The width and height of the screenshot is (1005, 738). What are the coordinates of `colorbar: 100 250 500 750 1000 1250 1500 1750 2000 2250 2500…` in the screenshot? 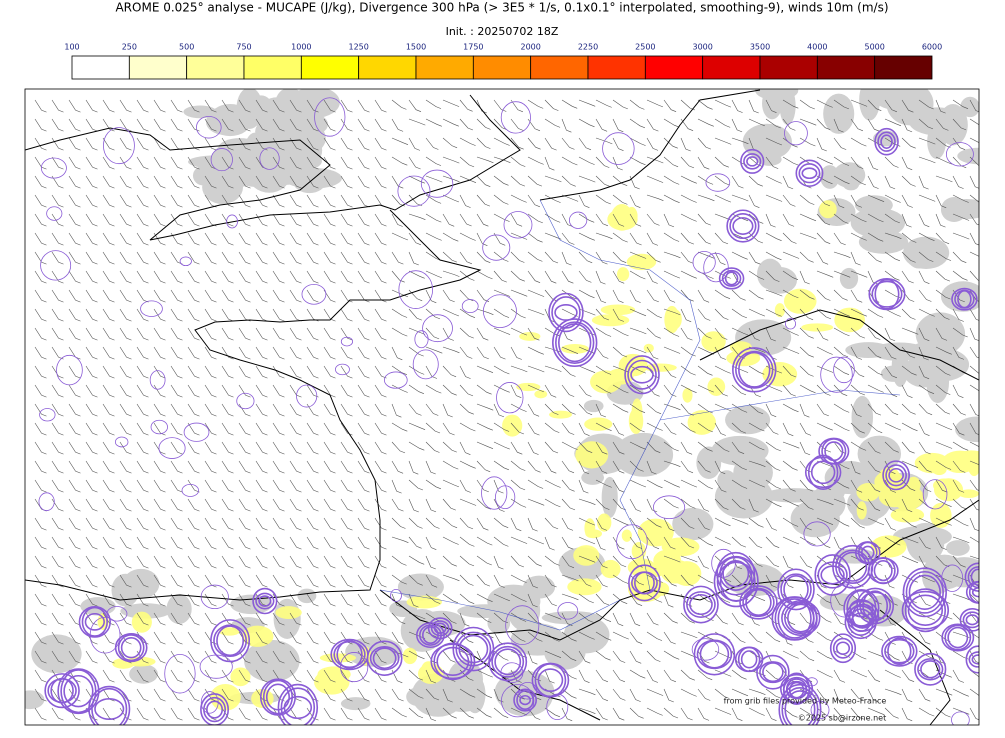 It's located at (503, 61).